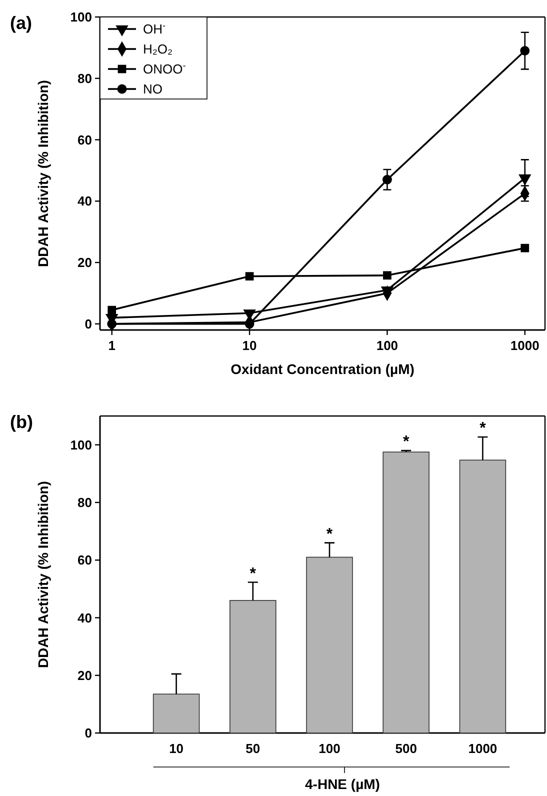  What do you see at coordinates (112, 345) in the screenshot?
I see `x-tick-label: 1` at bounding box center [112, 345].